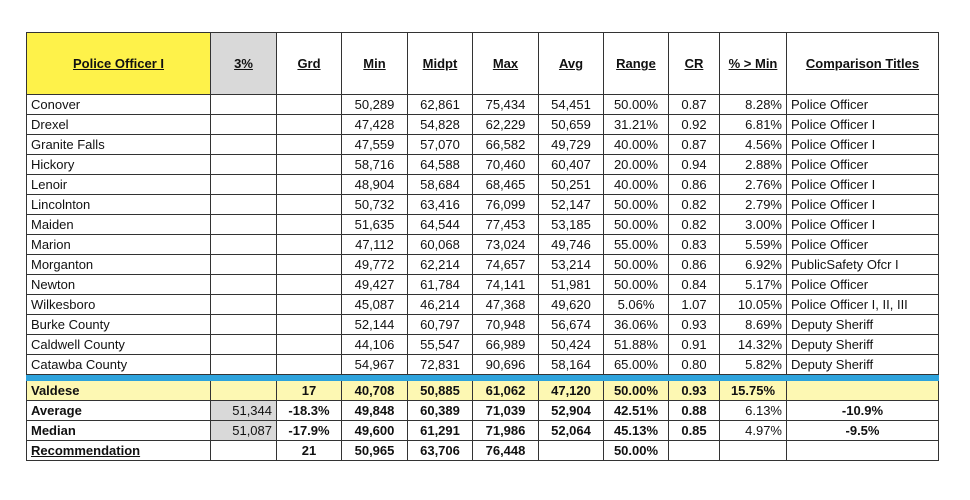  I want to click on recommendation-range: 50.00%, so click(636, 450).